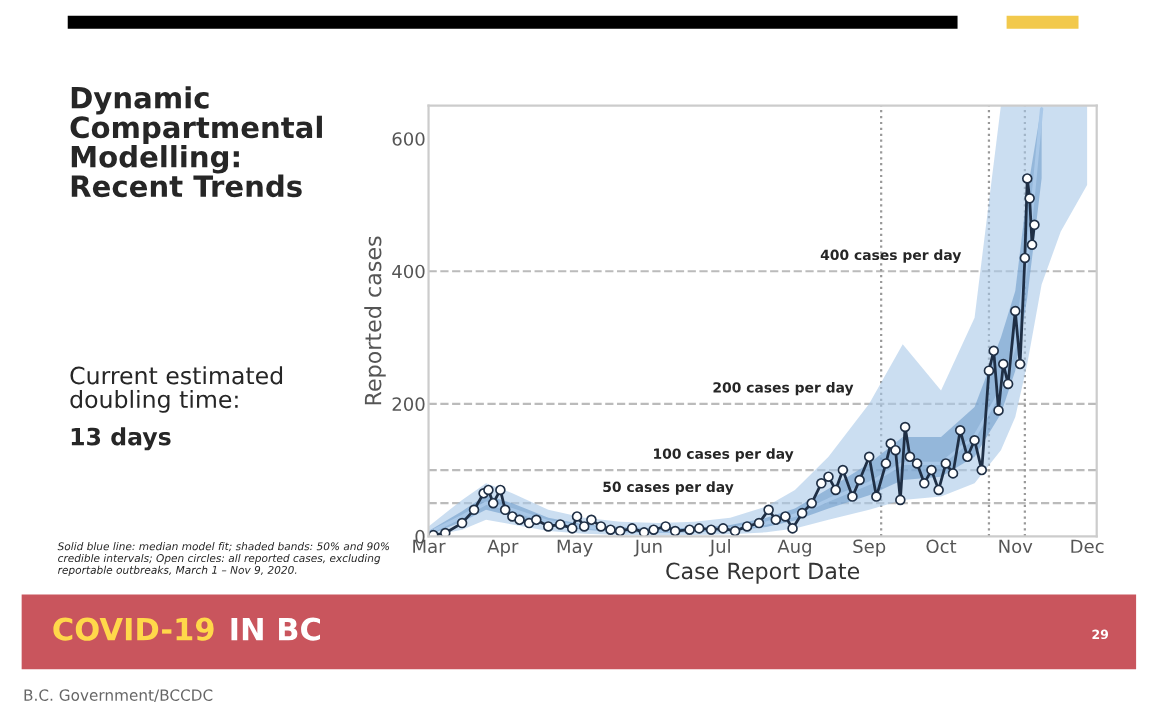 The height and width of the screenshot is (718, 1152). What do you see at coordinates (176, 389) in the screenshot?
I see `text: Current estimated doubling time:` at bounding box center [176, 389].